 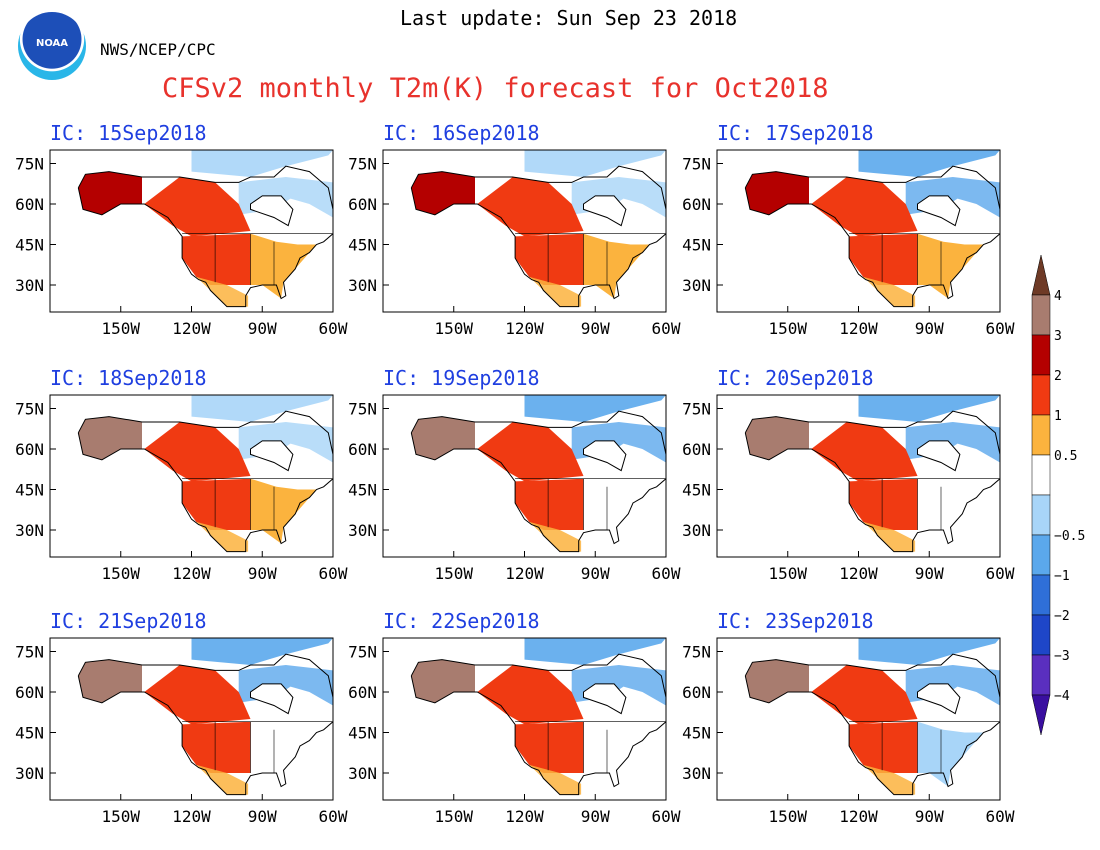 What do you see at coordinates (848, 229) in the screenshot?
I see `map-panel: IC: 17Sep2018 75N 60N 45N 30N 150W 120W 90W 60W` at bounding box center [848, 229].